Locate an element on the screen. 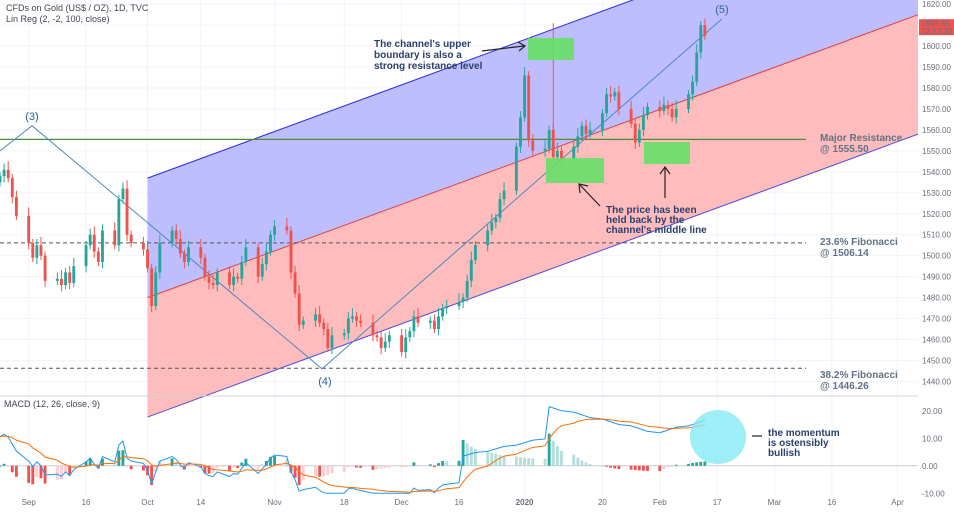 This screenshot has width=954, height=512. date-axis-tick: Oct is located at coordinates (147, 502).